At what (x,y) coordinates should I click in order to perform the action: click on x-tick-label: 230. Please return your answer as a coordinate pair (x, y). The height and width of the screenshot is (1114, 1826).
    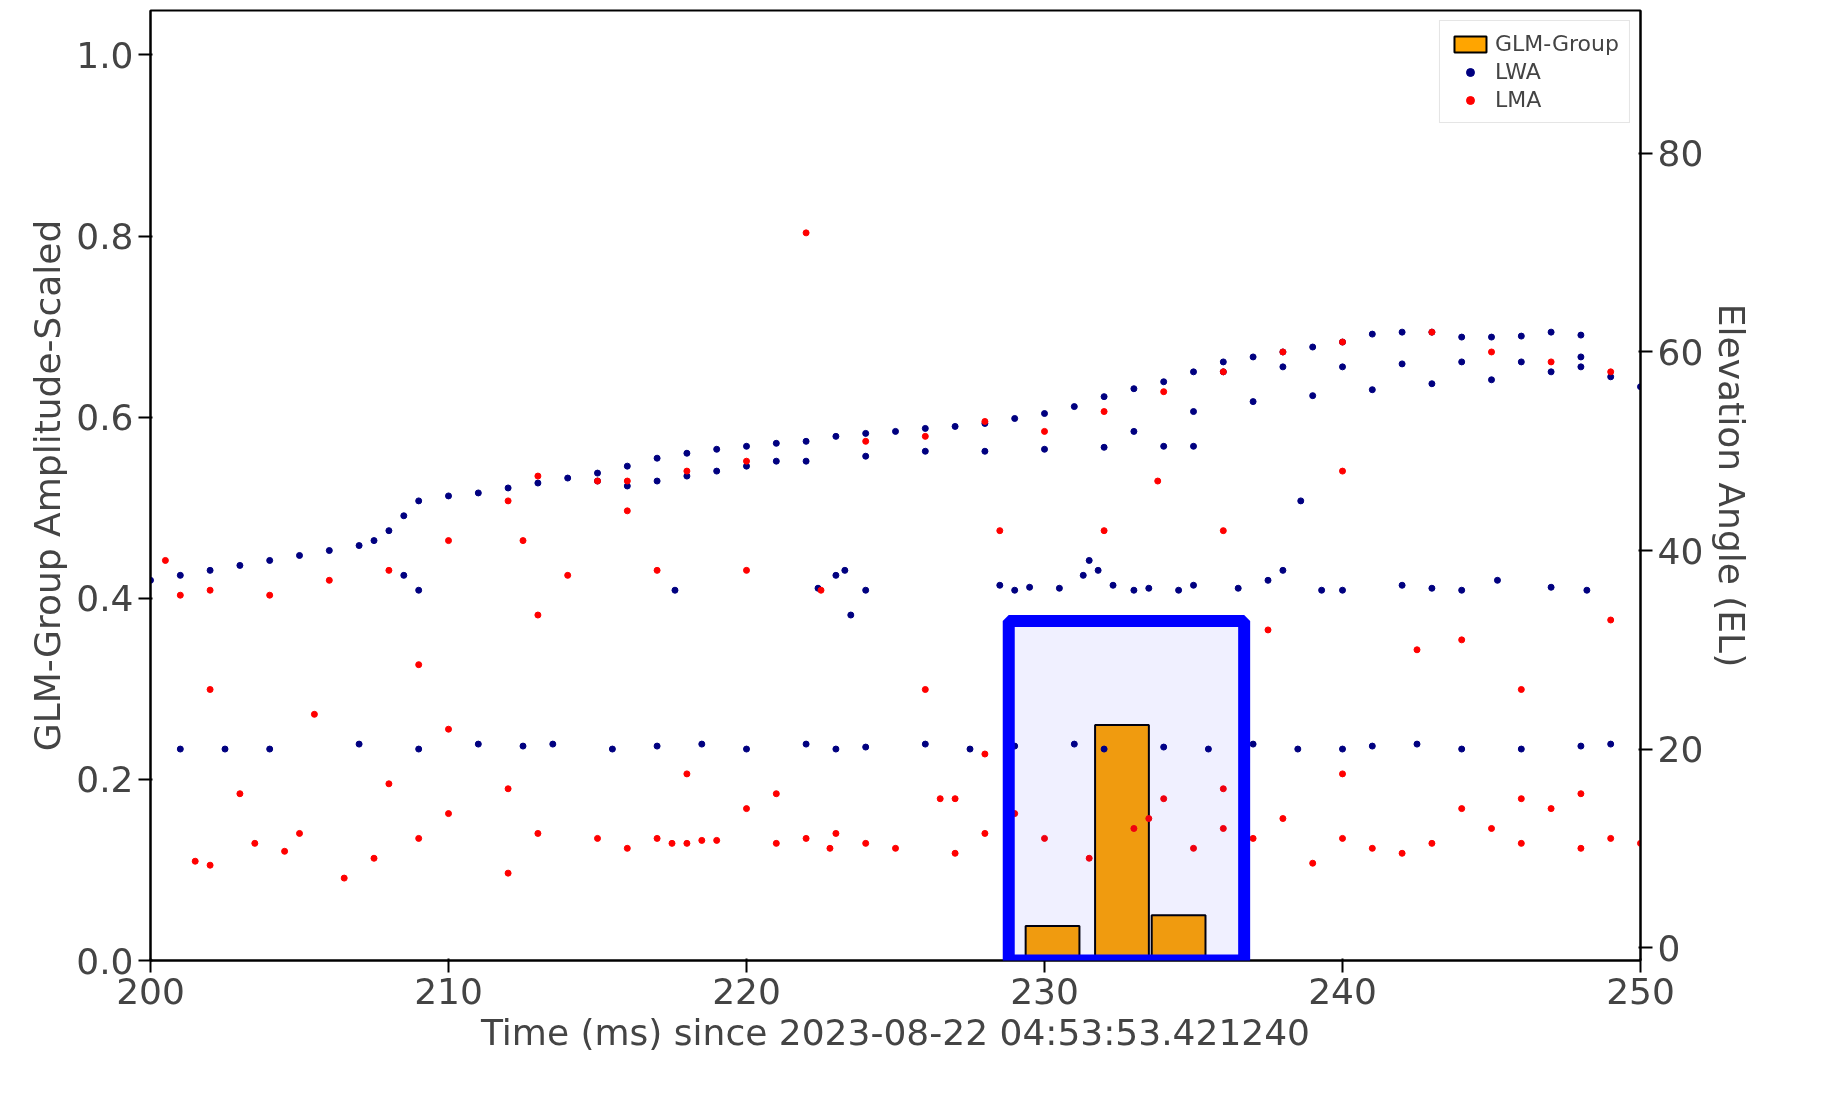
    Looking at the image, I should click on (1044, 991).